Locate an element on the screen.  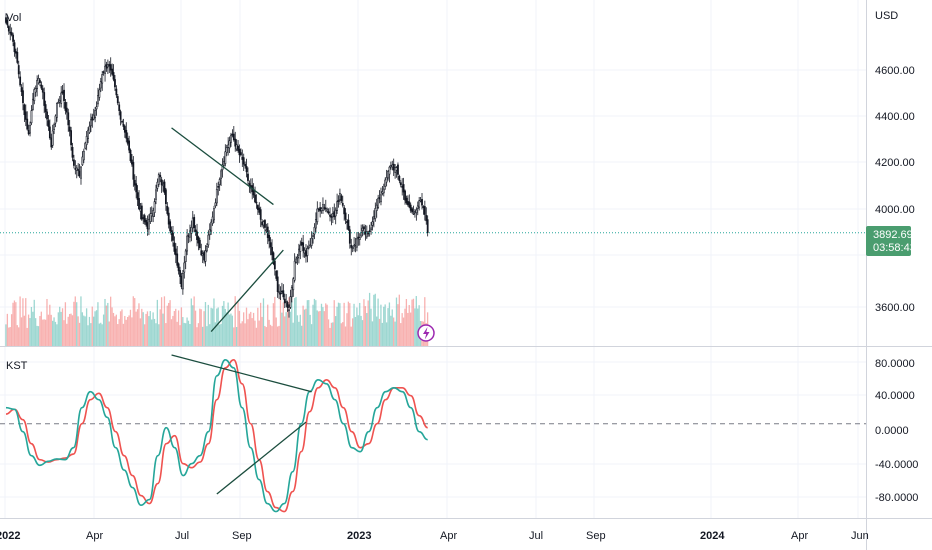
time-label: Sep is located at coordinates (242, 536).